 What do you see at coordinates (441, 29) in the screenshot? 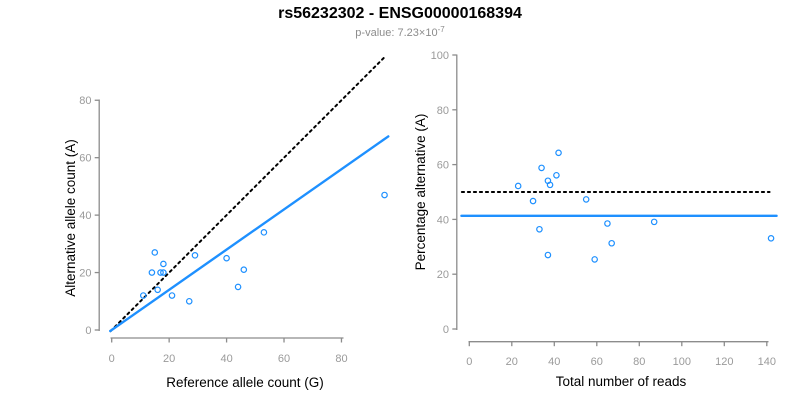
I see `p-value-exponent: -7` at bounding box center [441, 29].